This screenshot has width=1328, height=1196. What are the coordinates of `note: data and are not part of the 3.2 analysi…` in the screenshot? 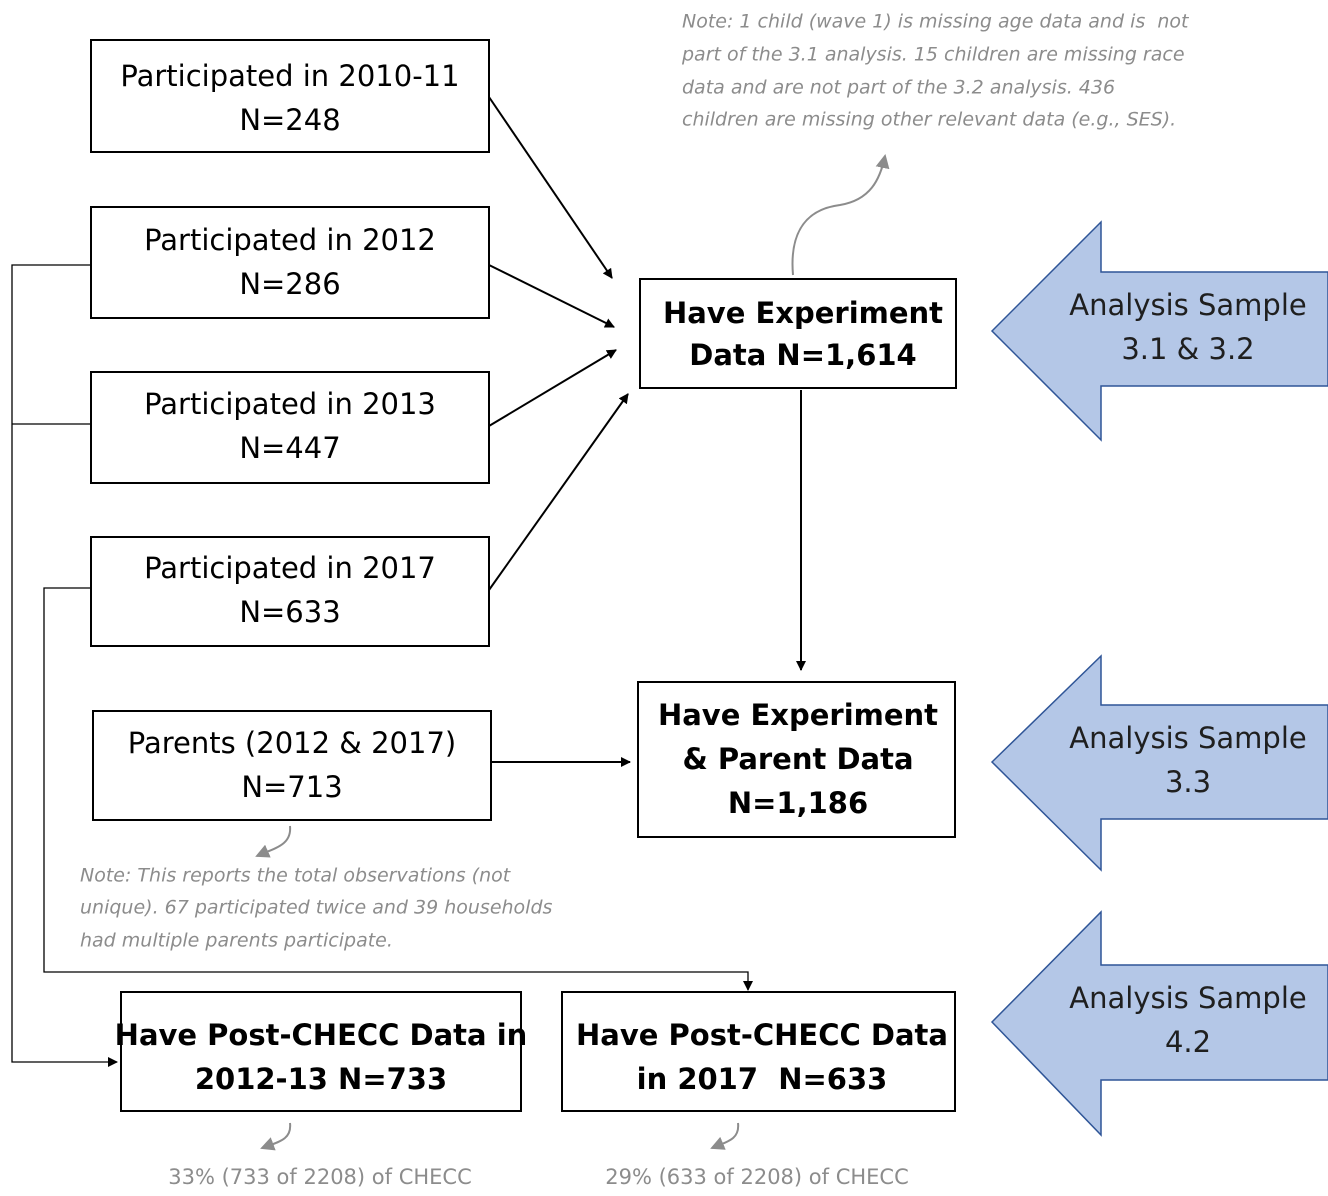 It's located at (898, 88).